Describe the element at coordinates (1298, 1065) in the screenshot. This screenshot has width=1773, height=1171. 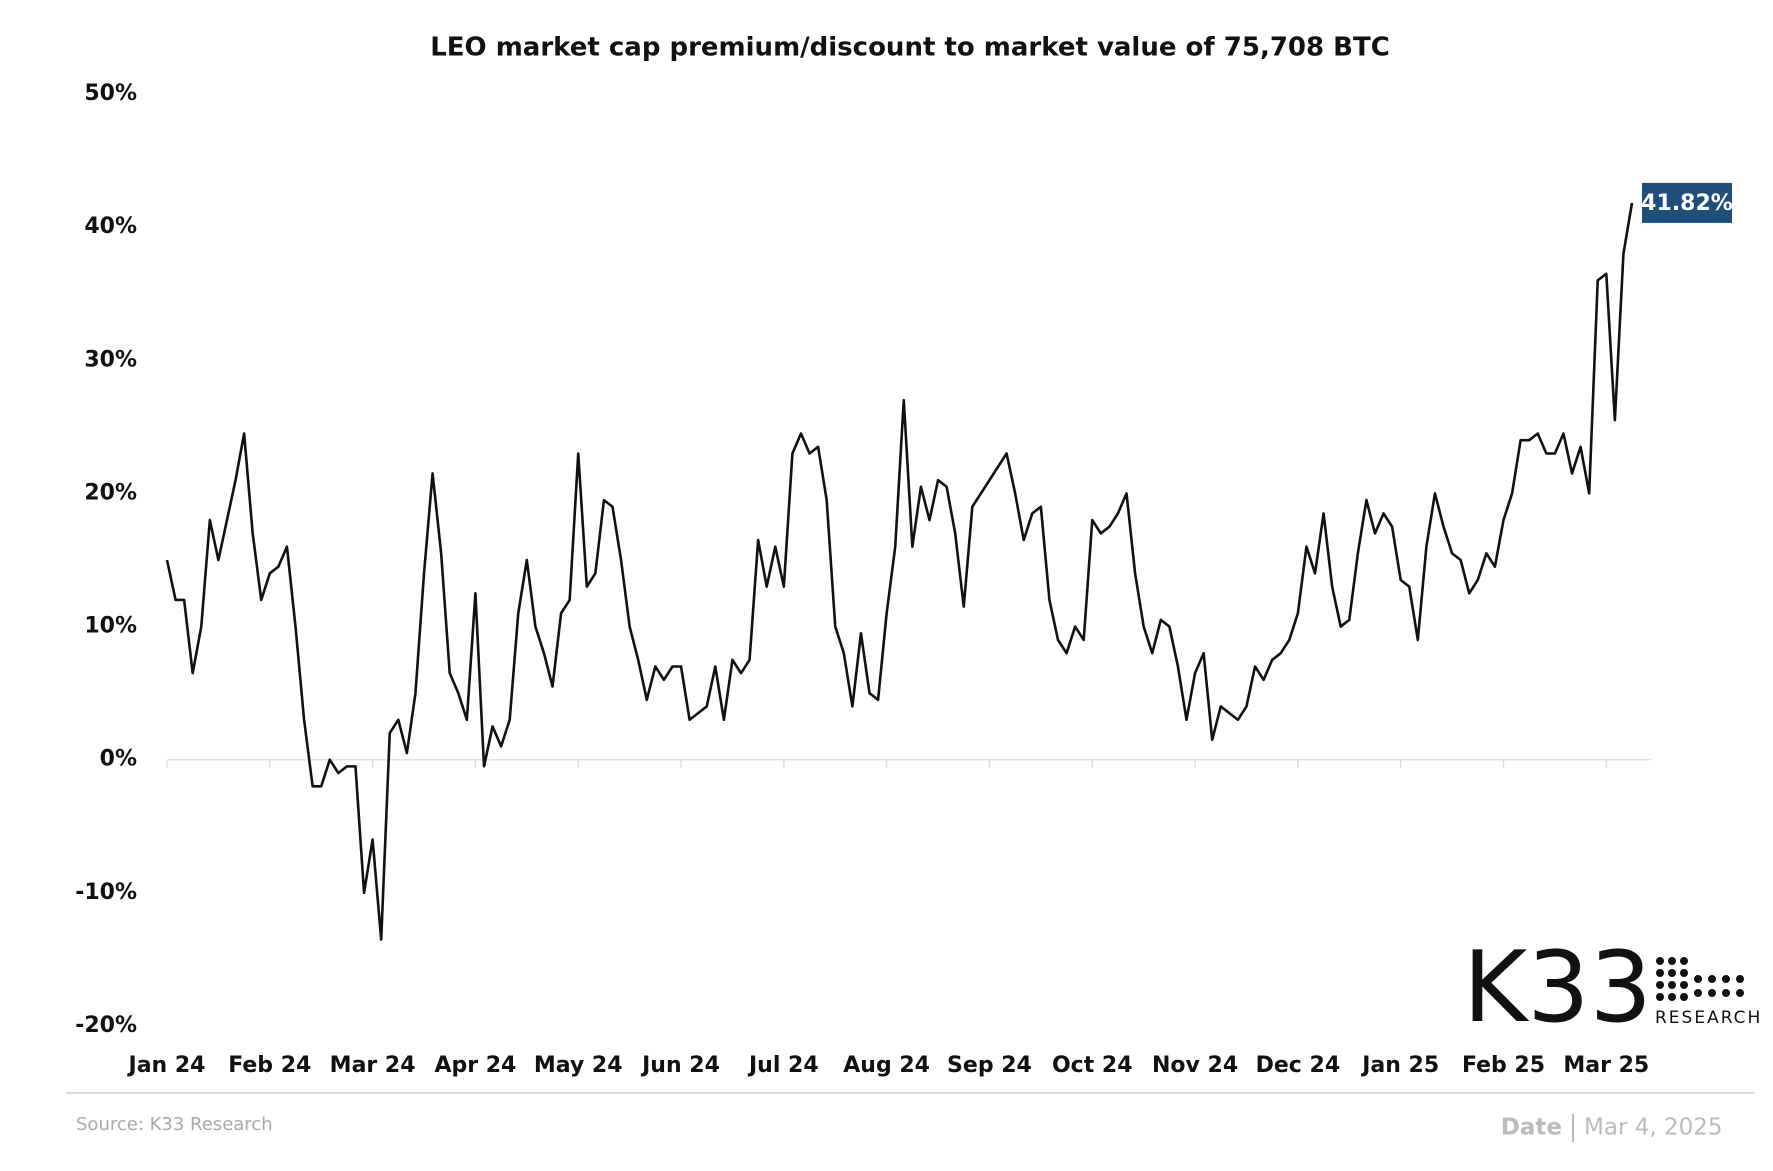
I see `x-tick-label: Dec 24` at that location.